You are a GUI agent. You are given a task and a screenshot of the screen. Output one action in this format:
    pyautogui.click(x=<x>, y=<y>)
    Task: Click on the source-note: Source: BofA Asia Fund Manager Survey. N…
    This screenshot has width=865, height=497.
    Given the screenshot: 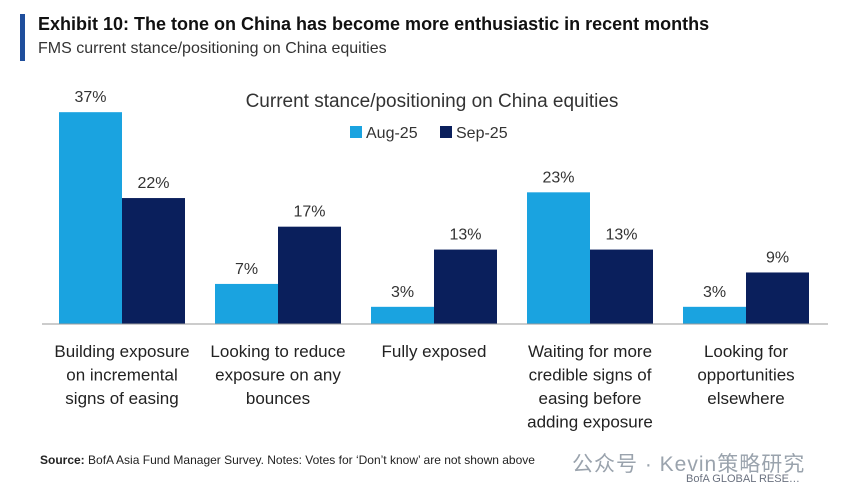 What is the action you would take?
    pyautogui.click(x=287, y=460)
    